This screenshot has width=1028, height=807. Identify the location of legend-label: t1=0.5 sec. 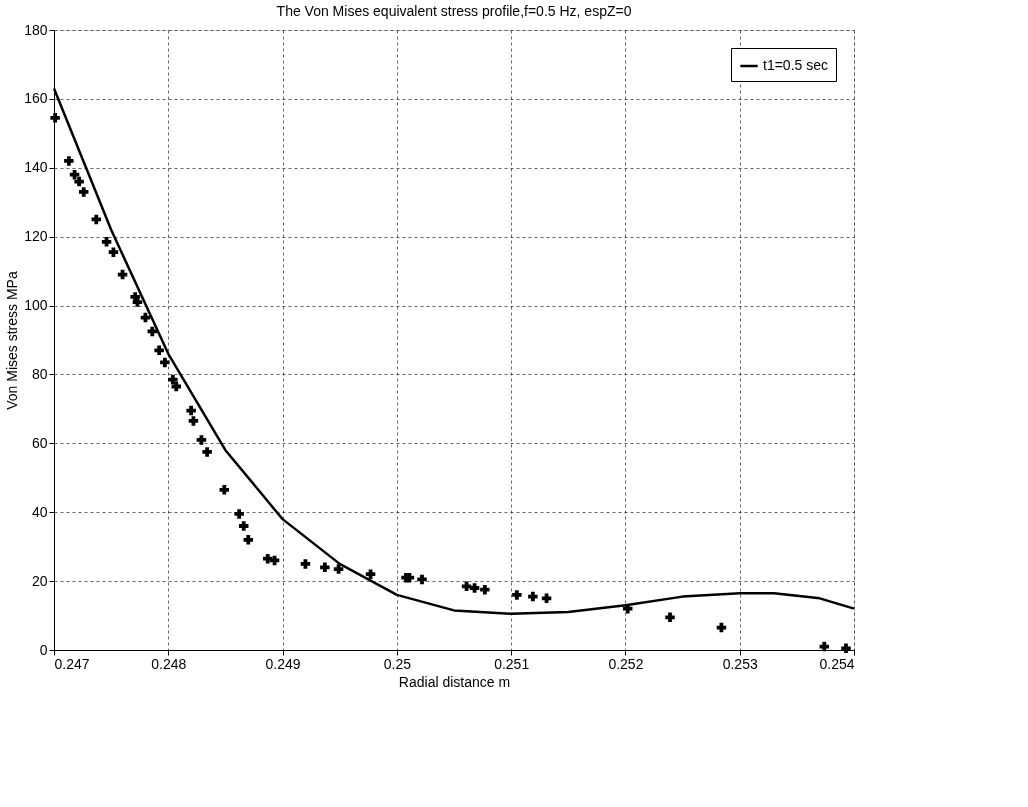
(795, 65).